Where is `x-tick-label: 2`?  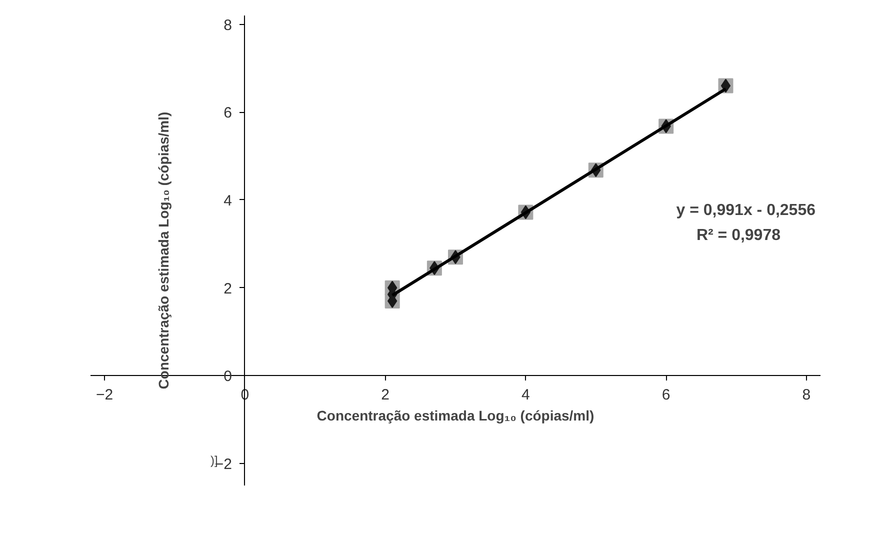 x-tick-label: 2 is located at coordinates (385, 395).